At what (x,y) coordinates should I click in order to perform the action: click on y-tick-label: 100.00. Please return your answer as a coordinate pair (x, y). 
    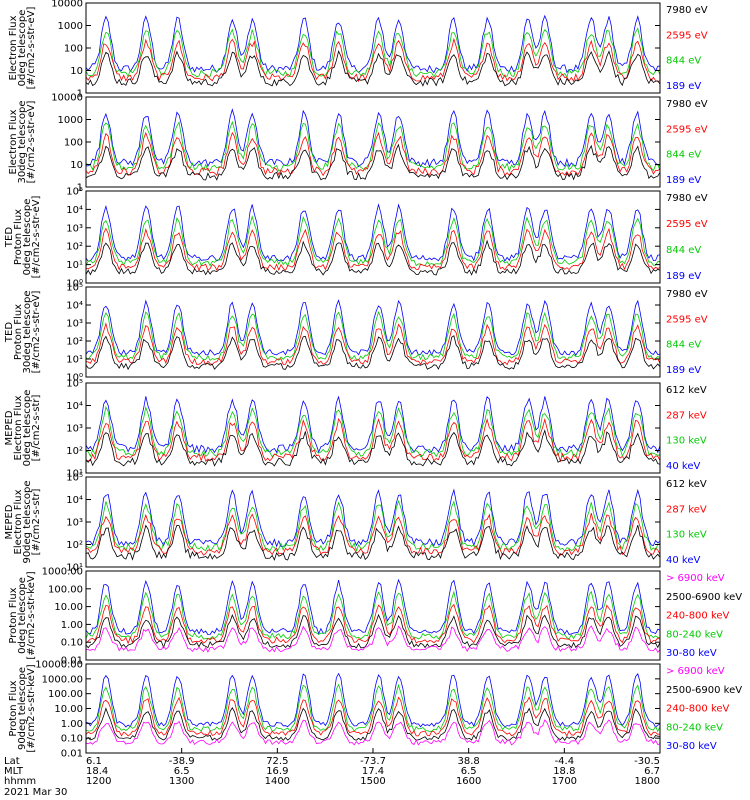
    Looking at the image, I should click on (65, 694).